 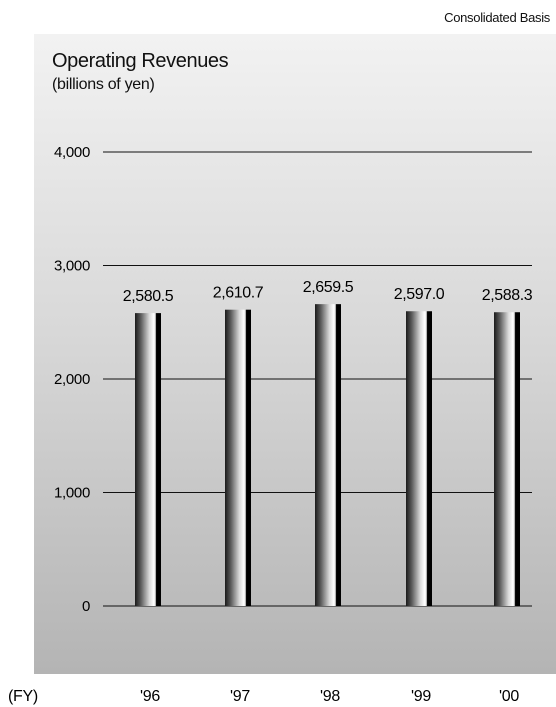 What do you see at coordinates (86, 606) in the screenshot?
I see `y-tick-label: 0` at bounding box center [86, 606].